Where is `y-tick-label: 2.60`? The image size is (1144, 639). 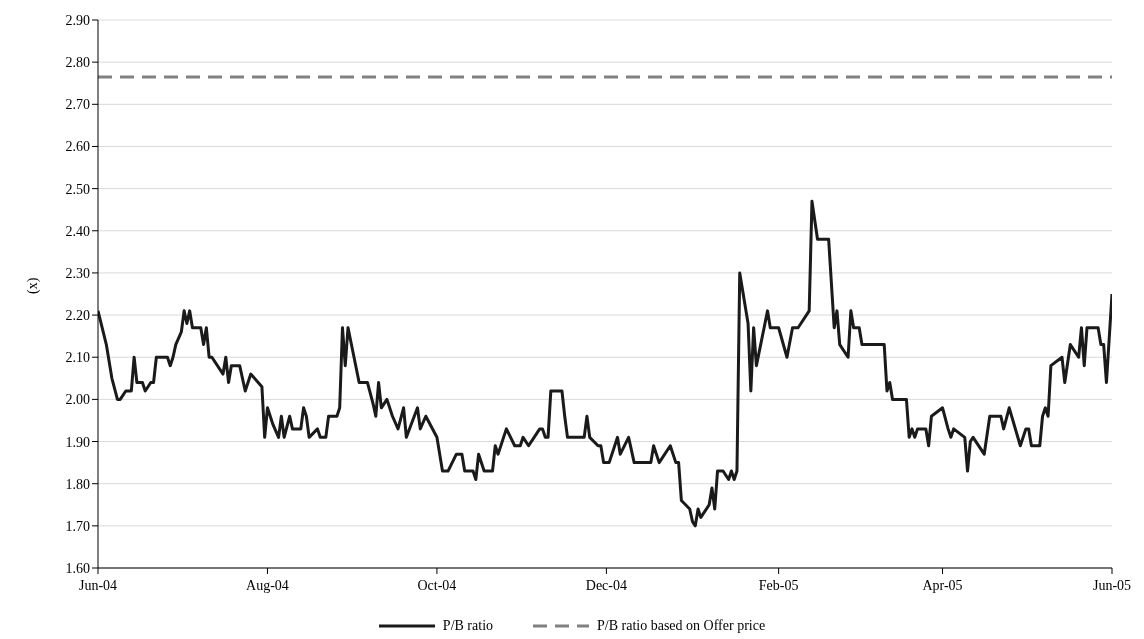
y-tick-label: 2.60 is located at coordinates (77, 147).